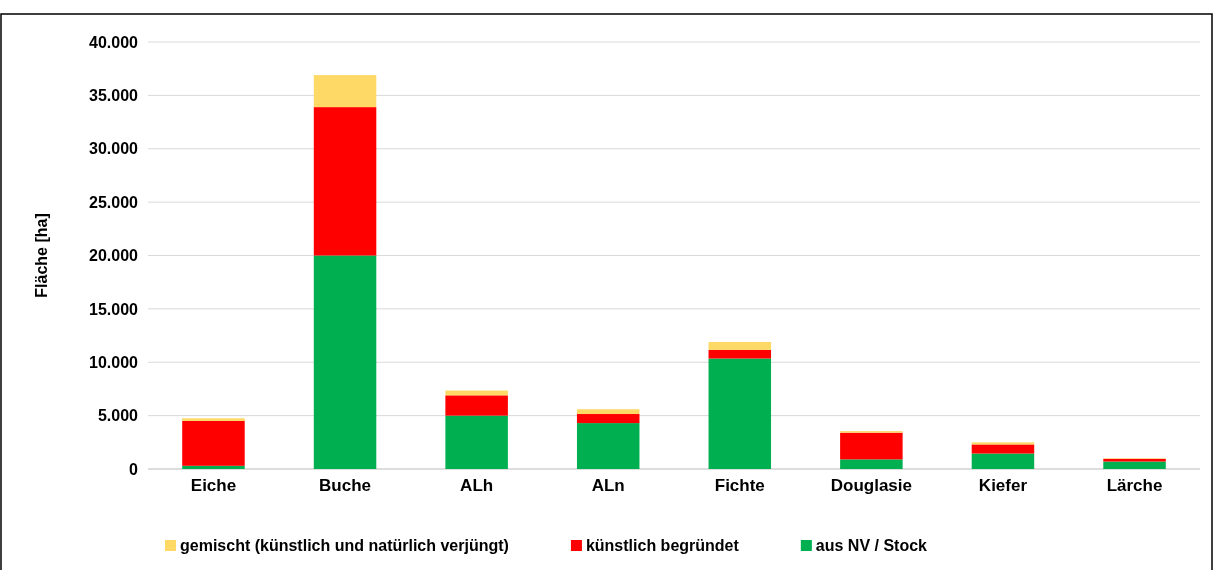 The width and height of the screenshot is (1213, 570). Describe the element at coordinates (114, 309) in the screenshot. I see `y-tick-label: 15.000` at that location.